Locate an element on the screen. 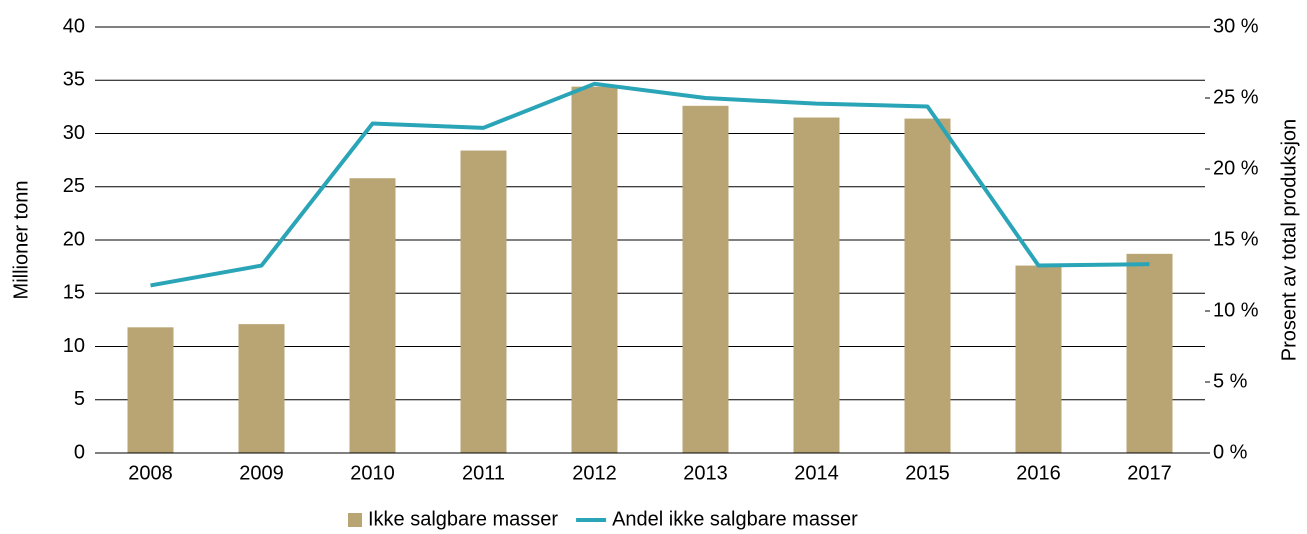 The image size is (1307, 534). y-tick-label: 0 is located at coordinates (79, 452).